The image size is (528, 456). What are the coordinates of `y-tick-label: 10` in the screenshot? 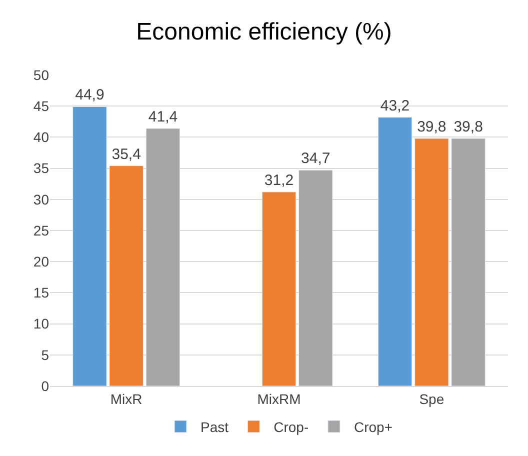 It's located at (41, 324).